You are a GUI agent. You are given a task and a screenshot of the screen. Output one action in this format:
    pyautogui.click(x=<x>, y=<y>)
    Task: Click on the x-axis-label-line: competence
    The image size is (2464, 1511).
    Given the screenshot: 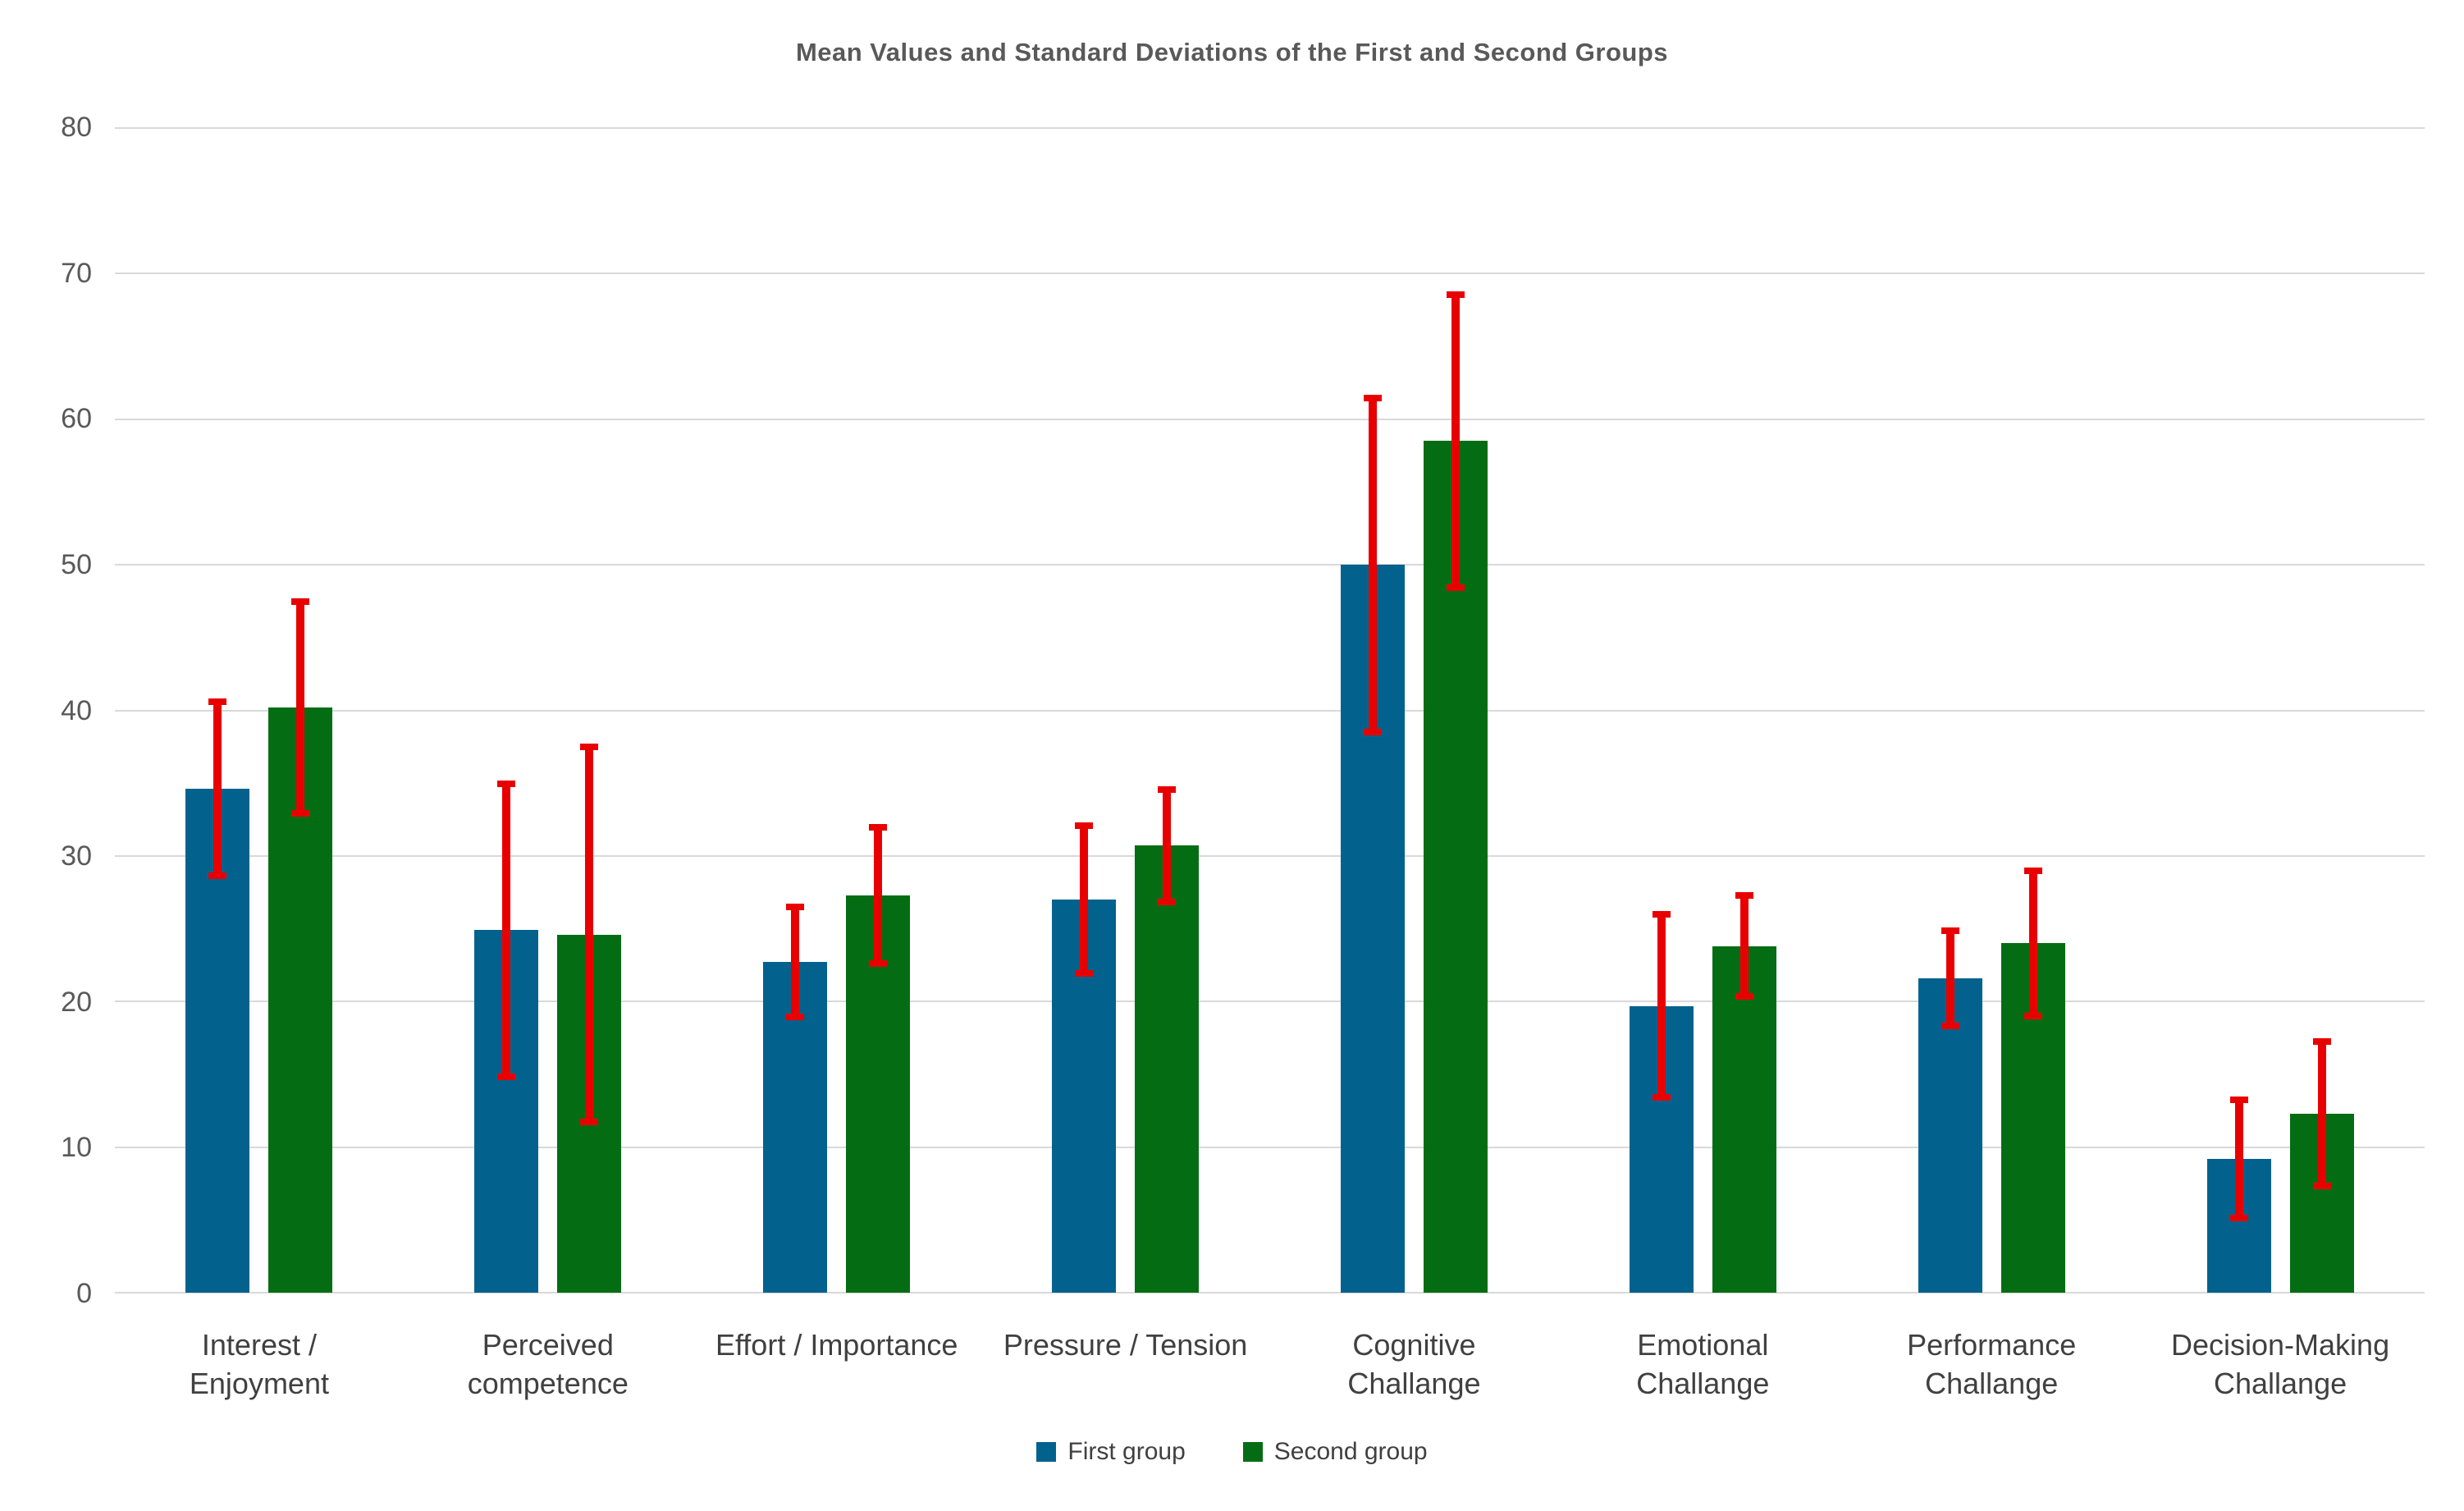 What is the action you would take?
    pyautogui.click(x=548, y=1383)
    